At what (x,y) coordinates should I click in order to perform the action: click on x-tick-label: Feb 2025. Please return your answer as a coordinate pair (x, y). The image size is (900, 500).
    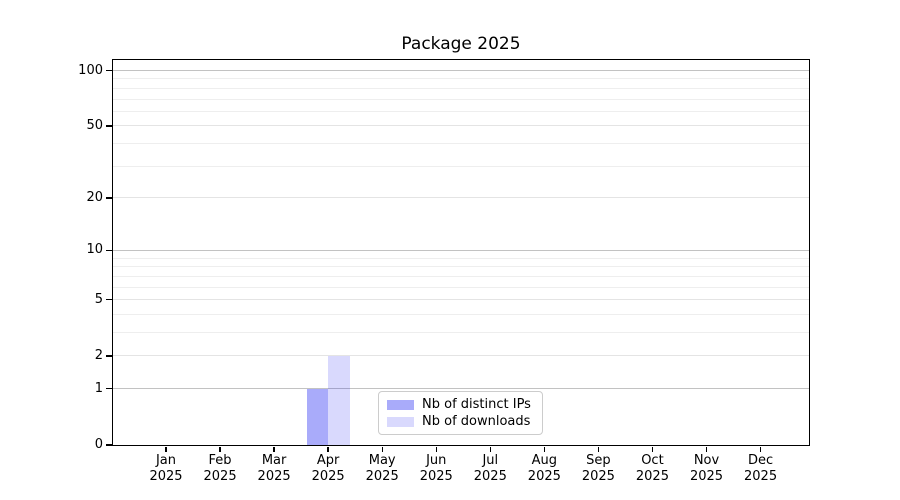
    Looking at the image, I should click on (220, 468).